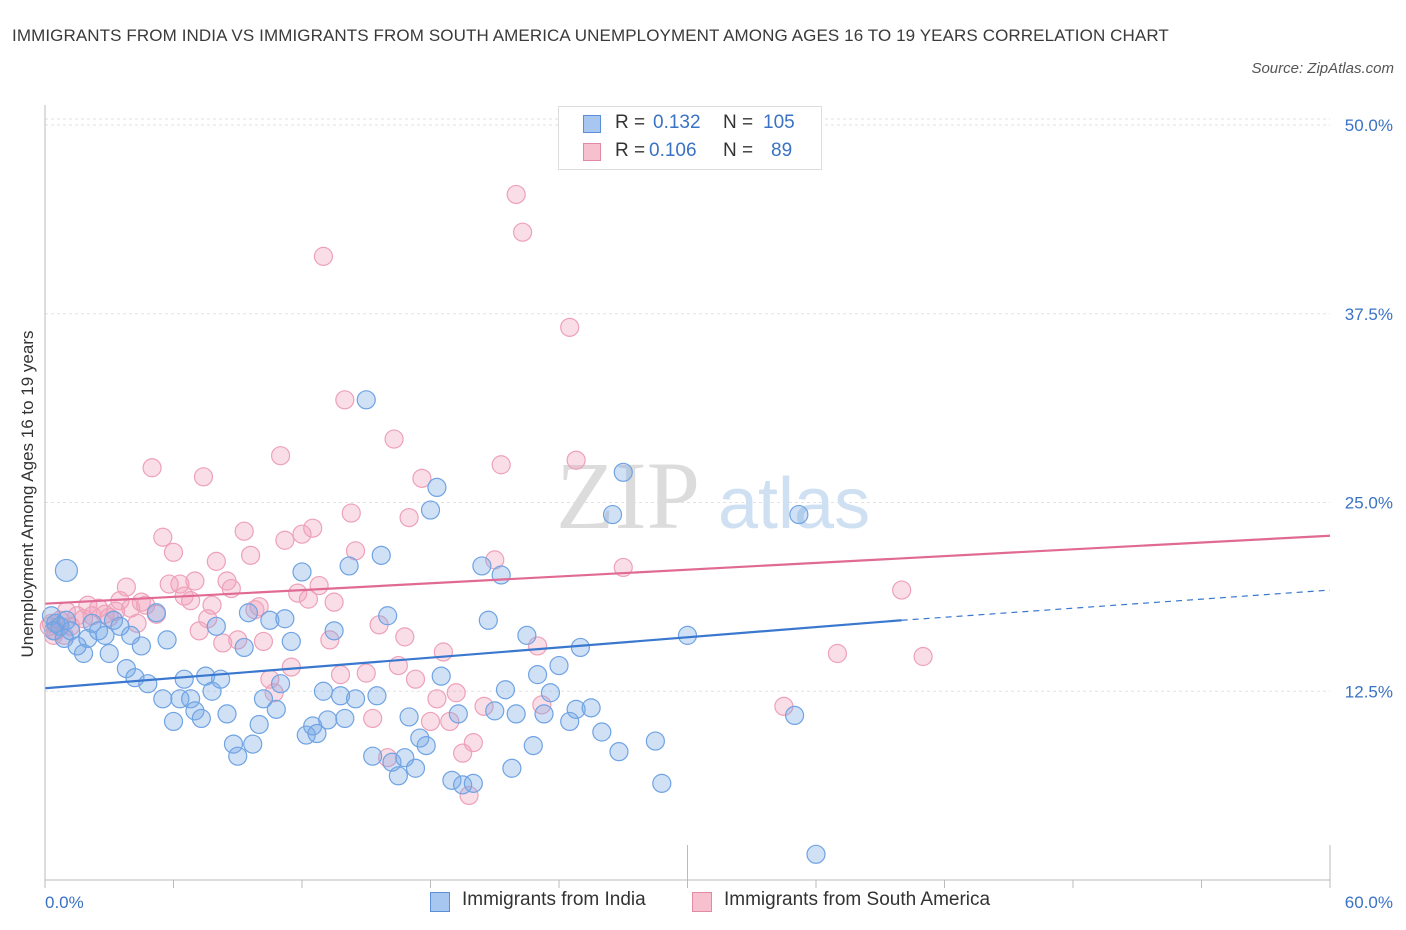 Image resolution: width=1406 pixels, height=930 pixels. Describe the element at coordinates (779, 122) in the screenshot. I see `n-value: 105` at that location.